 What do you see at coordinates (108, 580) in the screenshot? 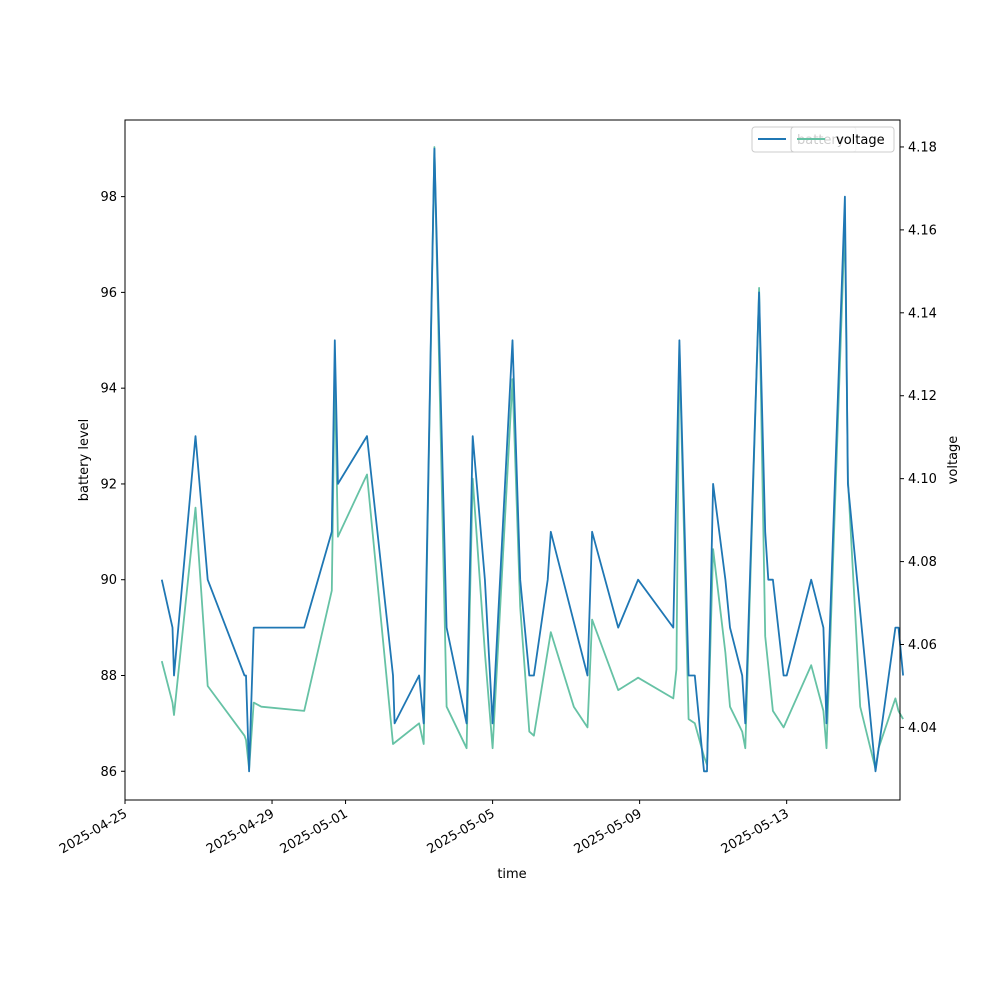
I see `y-left-tick-label: 90` at bounding box center [108, 580].